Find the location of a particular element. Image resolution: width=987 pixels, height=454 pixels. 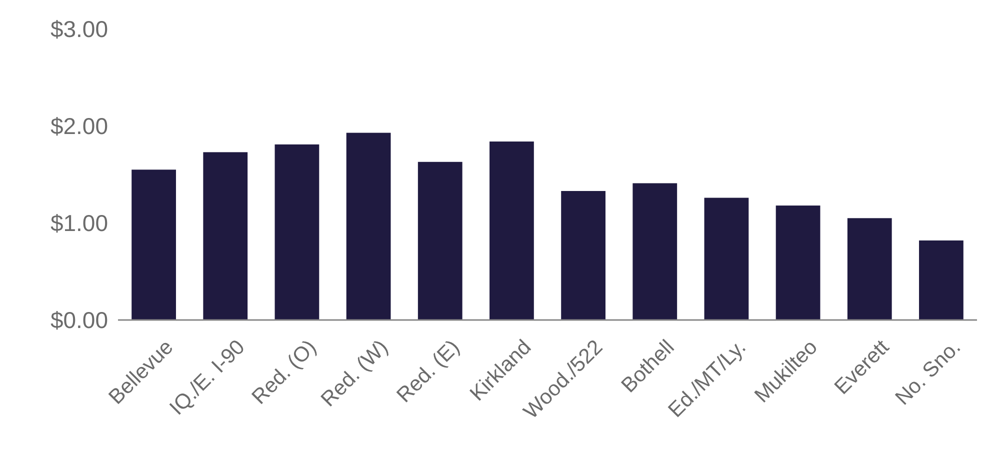

x-tick-label: No. Sno. is located at coordinates (928, 373).